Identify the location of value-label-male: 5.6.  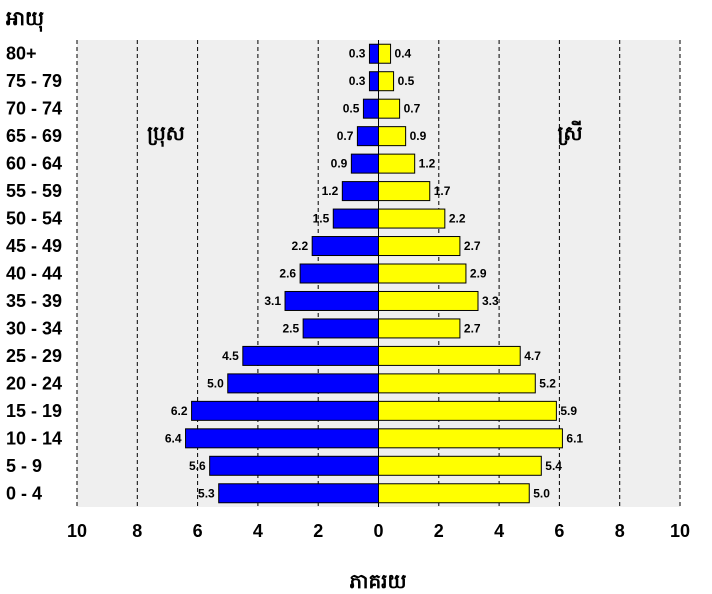
(197, 466).